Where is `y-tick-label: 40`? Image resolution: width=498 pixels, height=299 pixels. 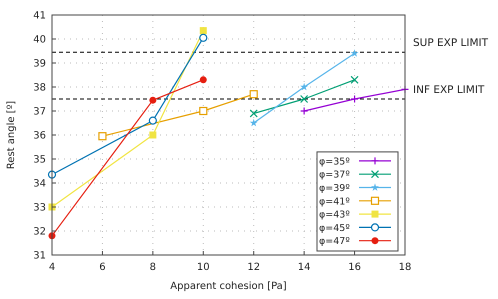
y-tick-label: 40 is located at coordinates (39, 40).